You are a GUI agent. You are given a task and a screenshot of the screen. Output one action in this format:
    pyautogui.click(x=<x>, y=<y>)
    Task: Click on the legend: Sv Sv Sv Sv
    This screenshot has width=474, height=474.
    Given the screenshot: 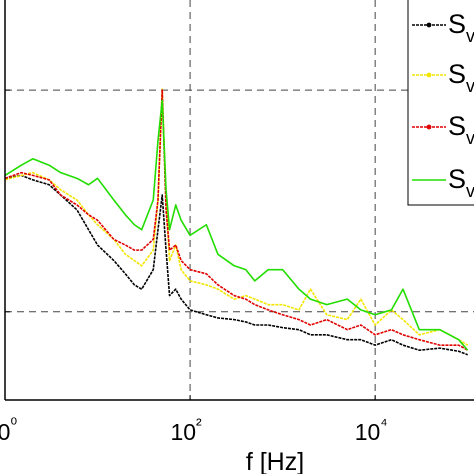 What is the action you would take?
    pyautogui.click(x=440, y=103)
    